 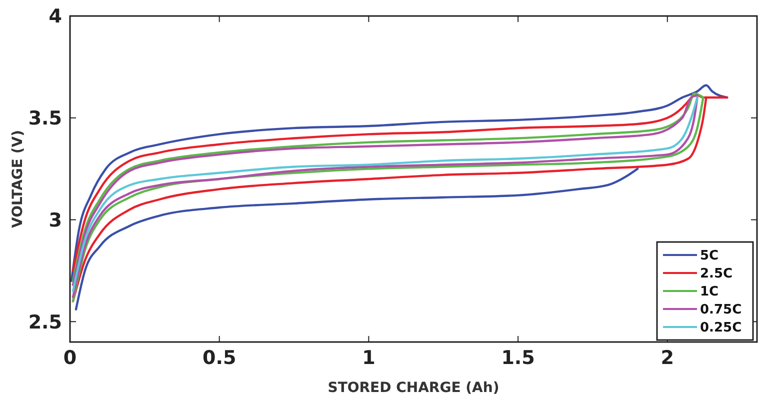 What do you see at coordinates (716, 274) in the screenshot?
I see `legend-label: 2.5C` at bounding box center [716, 274].